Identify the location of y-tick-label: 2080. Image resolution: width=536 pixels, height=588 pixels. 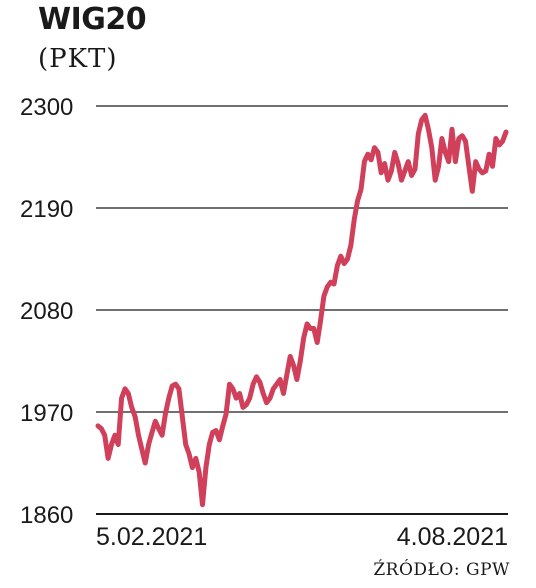
(46, 311).